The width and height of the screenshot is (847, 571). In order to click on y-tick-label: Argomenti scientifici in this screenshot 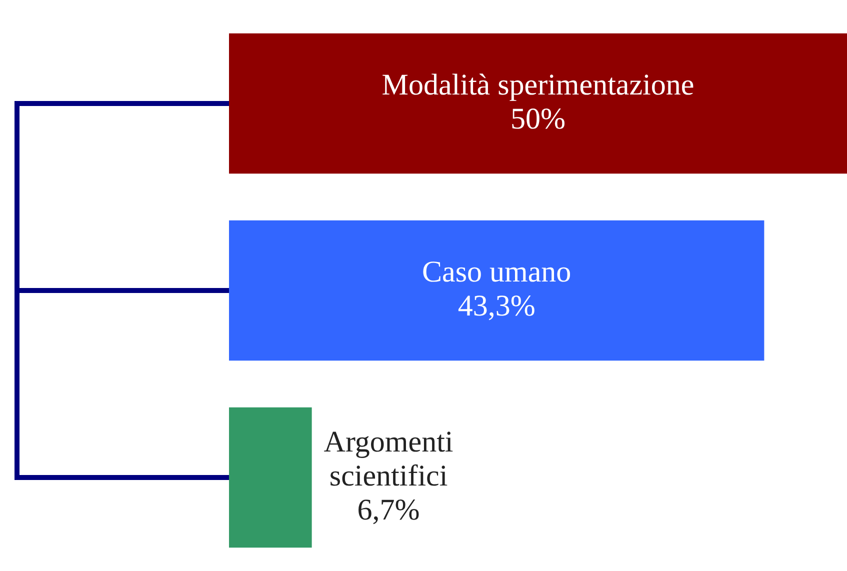, I will do `click(389, 458)`.